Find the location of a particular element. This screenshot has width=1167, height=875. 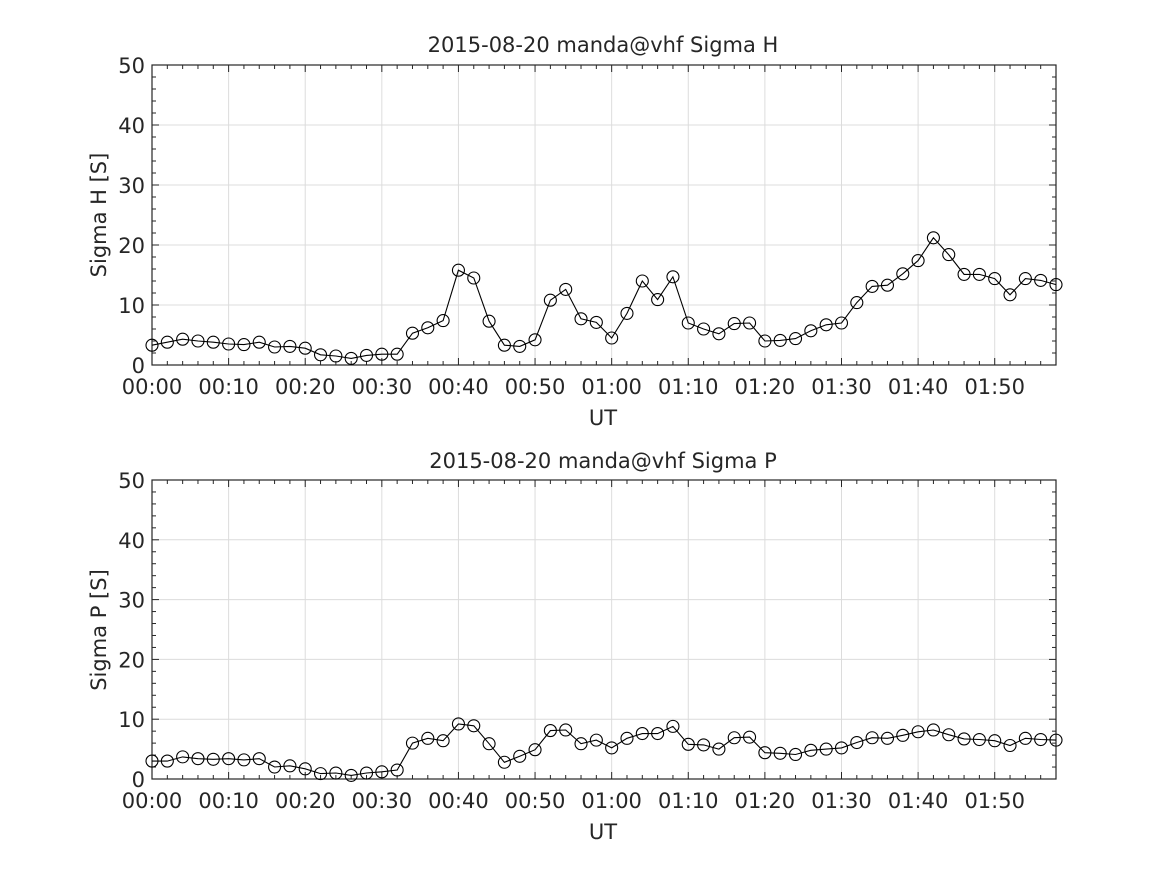

x-tick-label: 01:00 is located at coordinates (611, 801).